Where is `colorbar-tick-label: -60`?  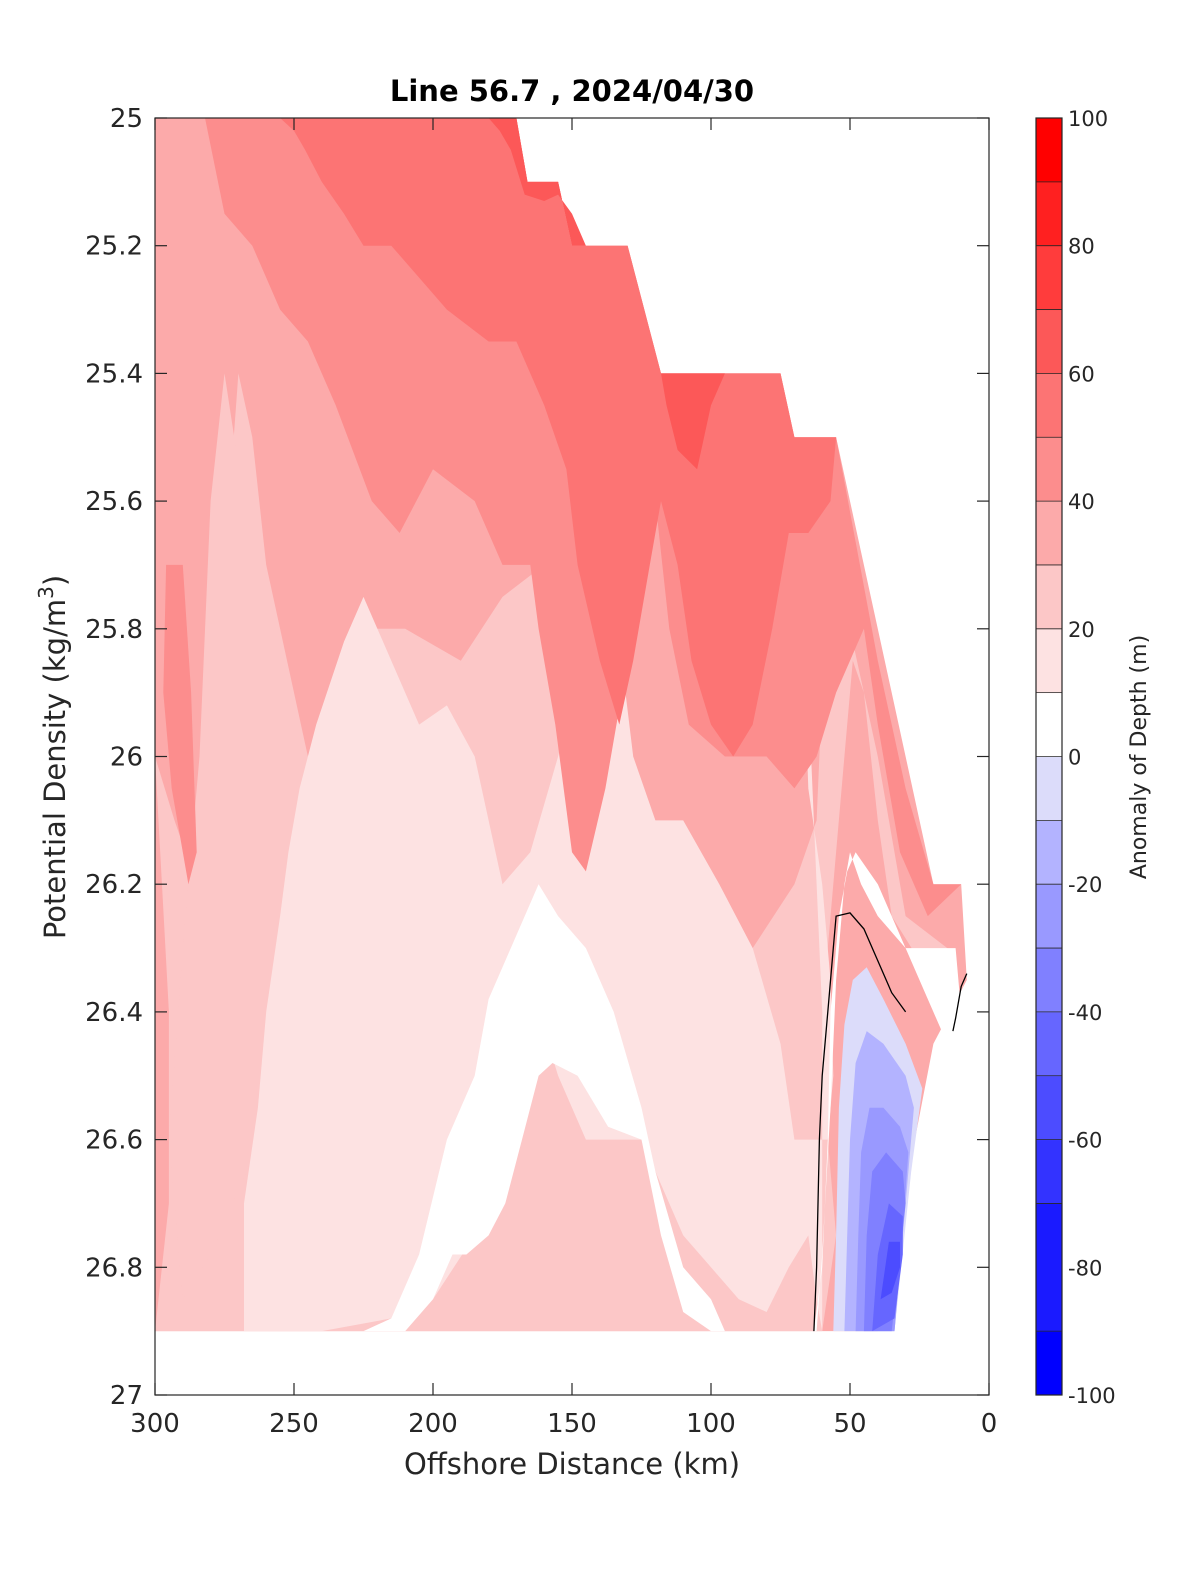 colorbar-tick-label: -60 is located at coordinates (1085, 1141).